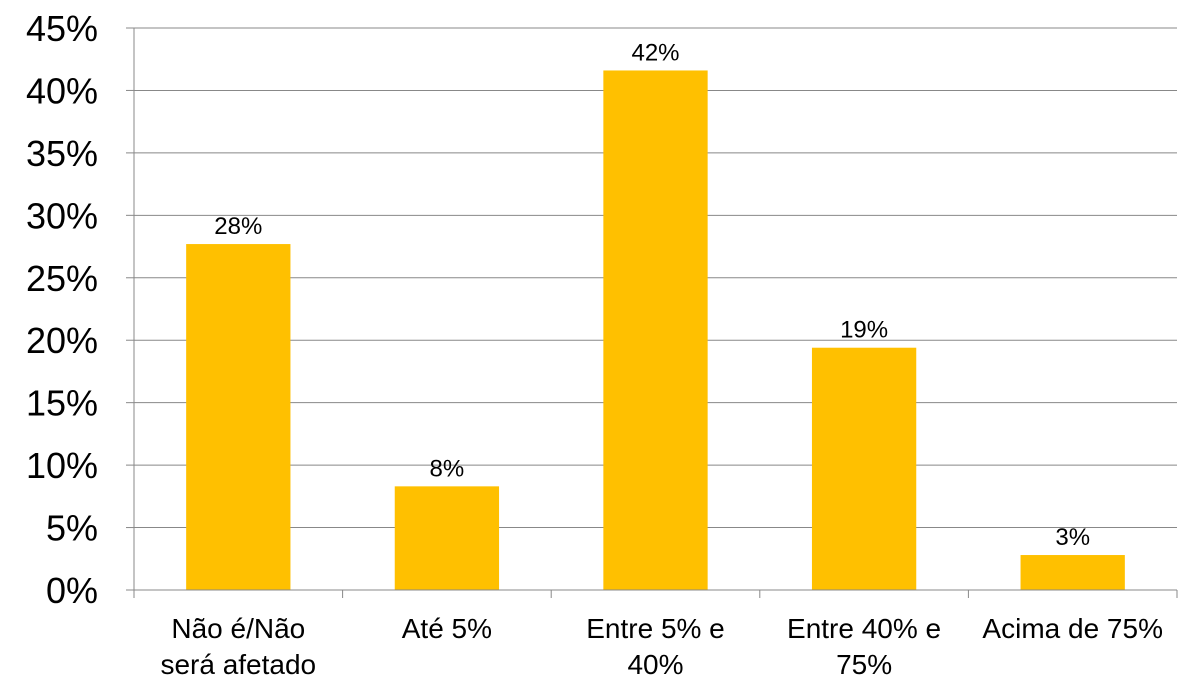 The image size is (1182, 676). I want to click on y-tick-label: 35%, so click(62, 153).